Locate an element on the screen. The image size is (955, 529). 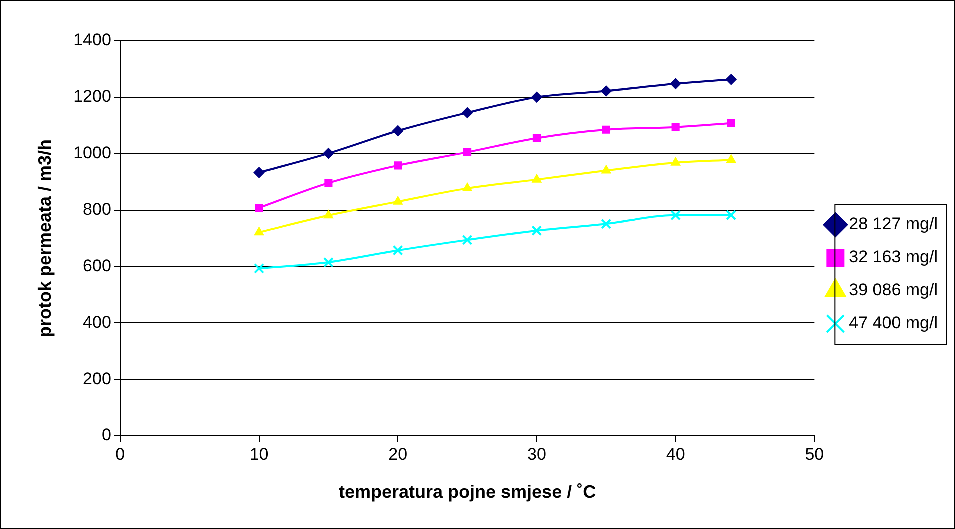
y-tick-label: 0 is located at coordinates (107, 435).